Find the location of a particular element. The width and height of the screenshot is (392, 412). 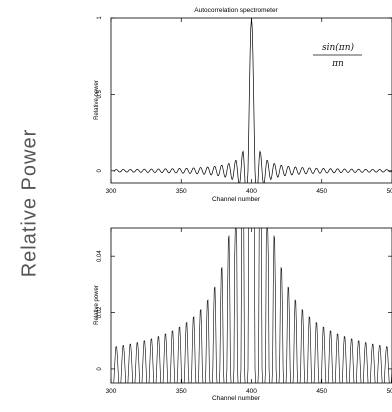

handwritten-annotation: sin(πn) πn is located at coordinates (337, 55).